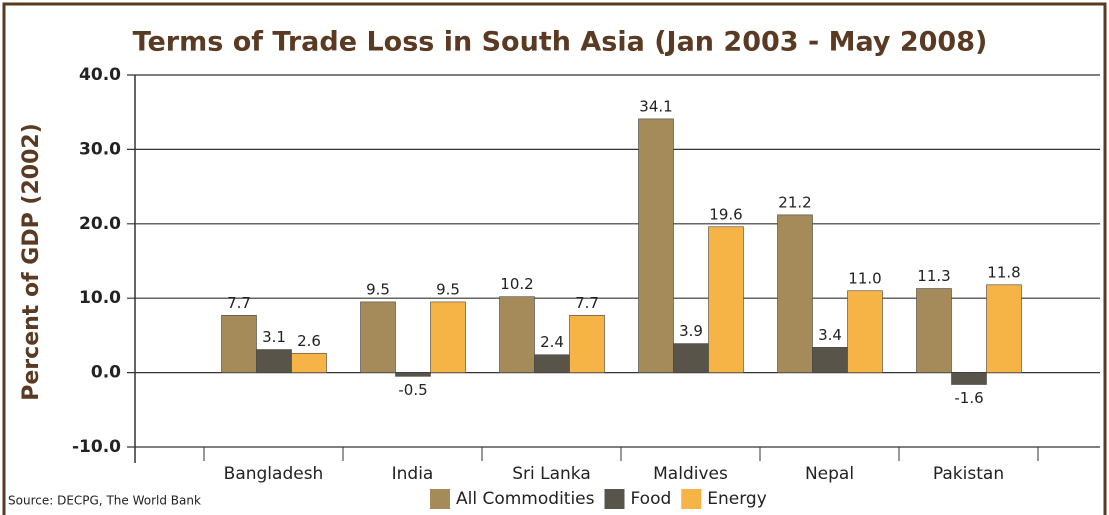 Image resolution: width=1109 pixels, height=515 pixels. What do you see at coordinates (274, 337) in the screenshot?
I see `data-label: 3.1` at bounding box center [274, 337].